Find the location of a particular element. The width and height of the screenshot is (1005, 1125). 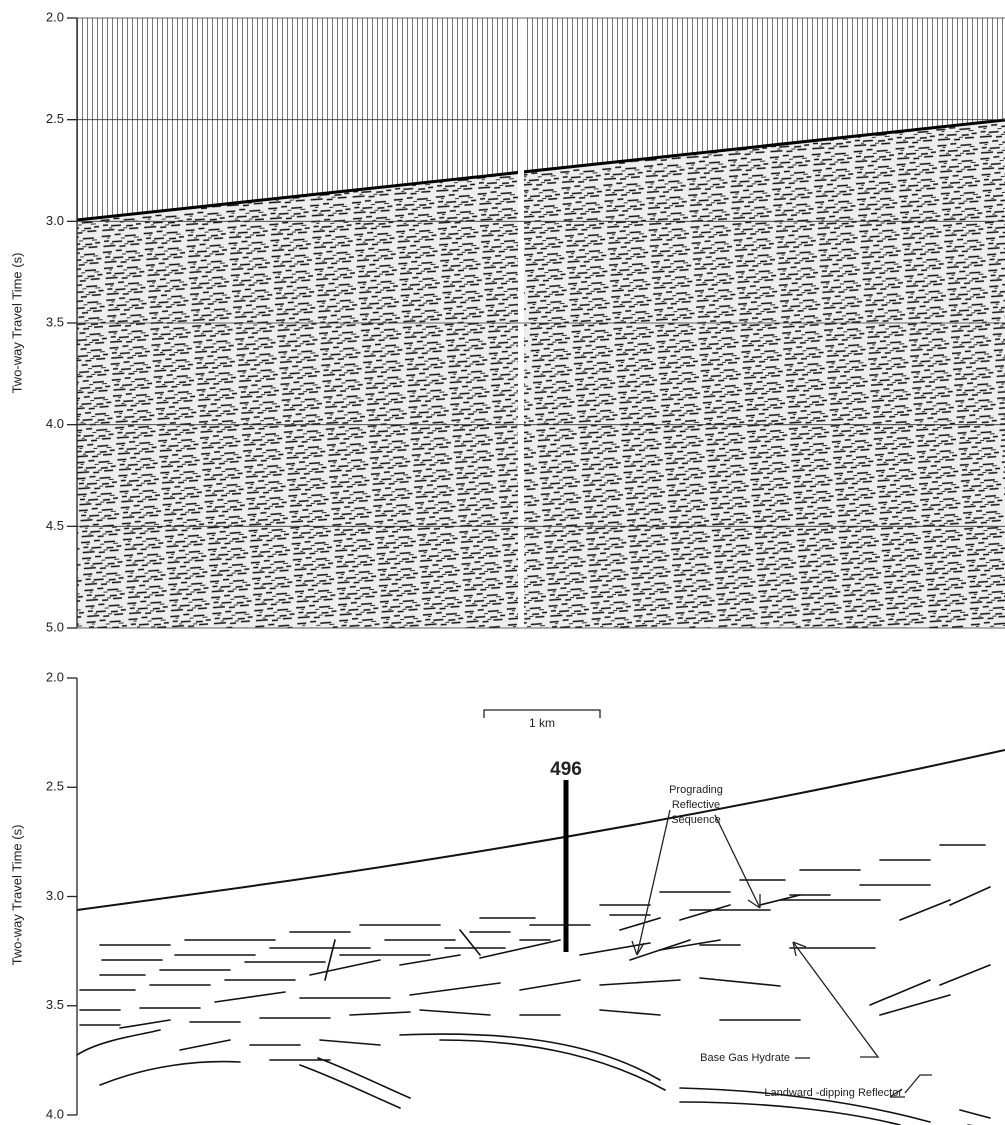

seafloor is located at coordinates (540, 830).